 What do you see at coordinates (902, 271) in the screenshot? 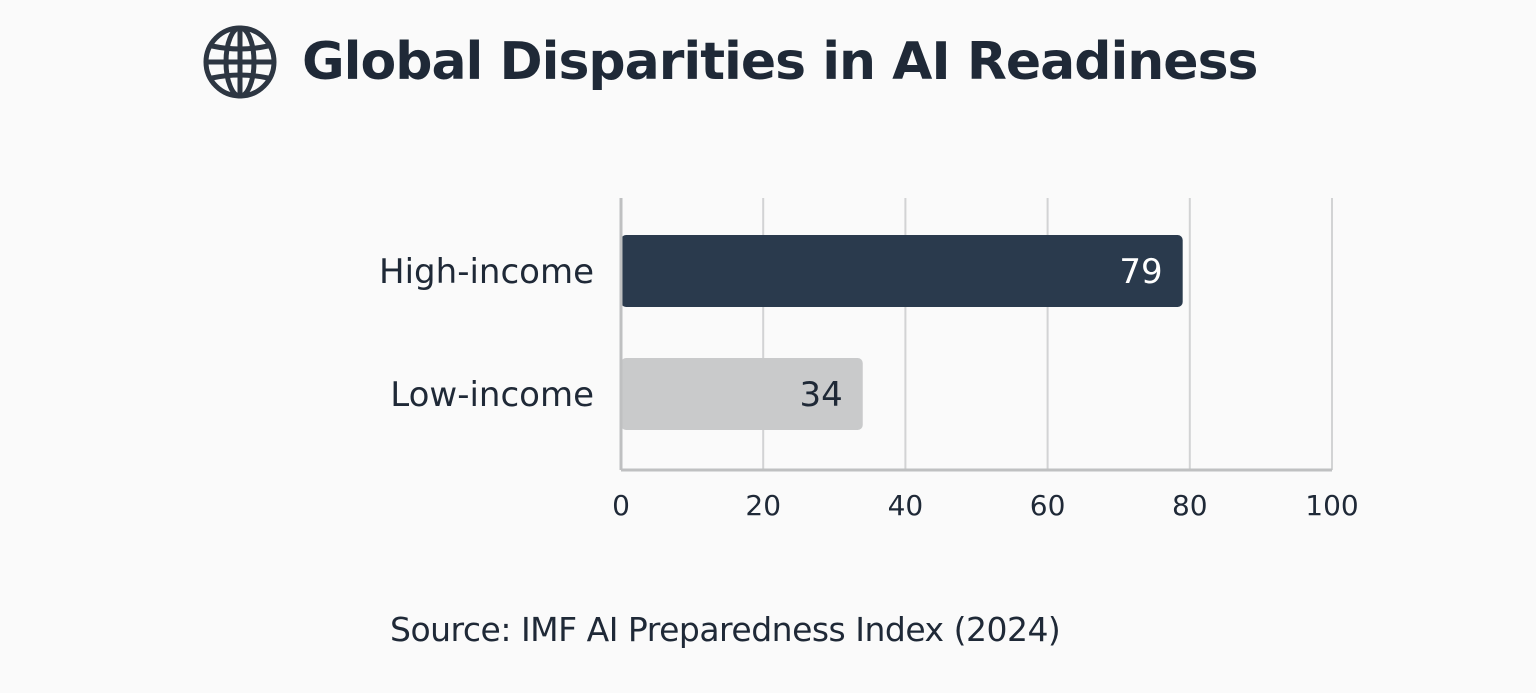
I see `bar-high-income` at bounding box center [902, 271].